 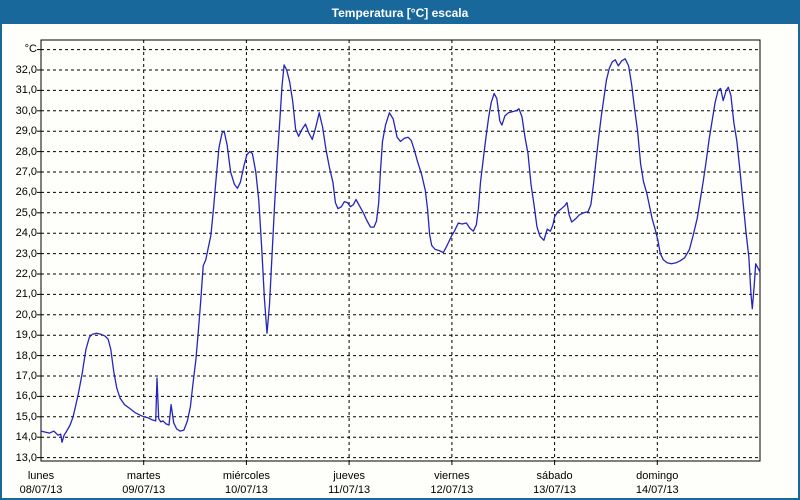 What do you see at coordinates (246, 483) in the screenshot?
I see `x-day-label: miércoles 10/07/13` at bounding box center [246, 483].